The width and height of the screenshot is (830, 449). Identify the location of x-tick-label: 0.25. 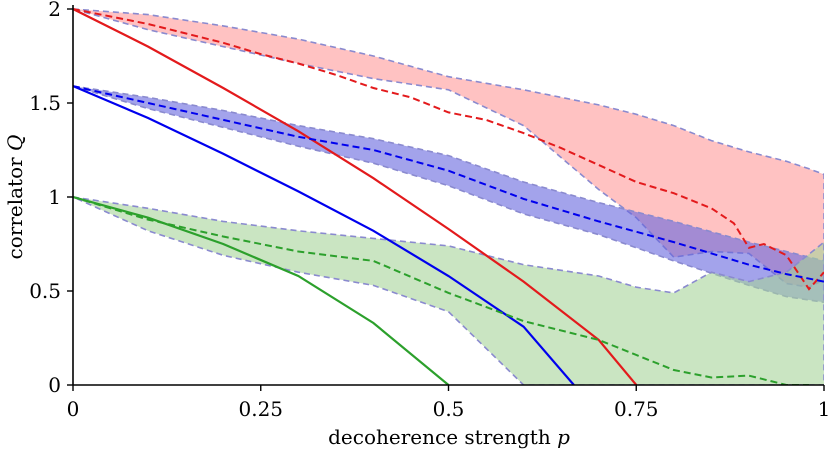
(260, 409).